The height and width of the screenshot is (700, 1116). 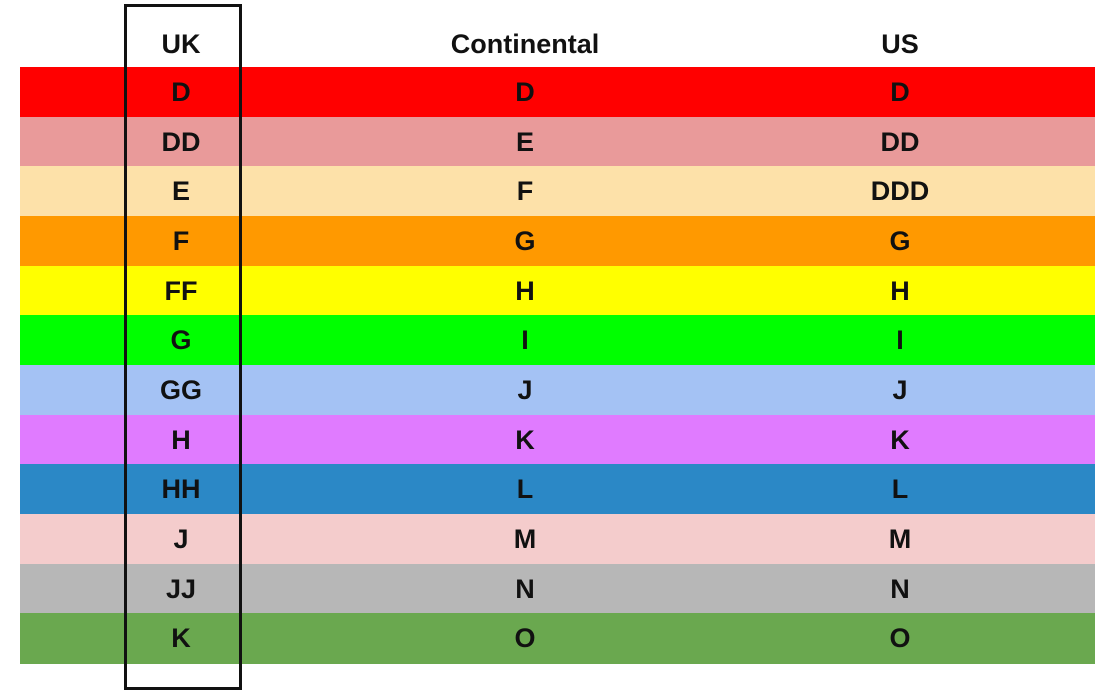 I want to click on column-header: Continental, so click(x=525, y=44).